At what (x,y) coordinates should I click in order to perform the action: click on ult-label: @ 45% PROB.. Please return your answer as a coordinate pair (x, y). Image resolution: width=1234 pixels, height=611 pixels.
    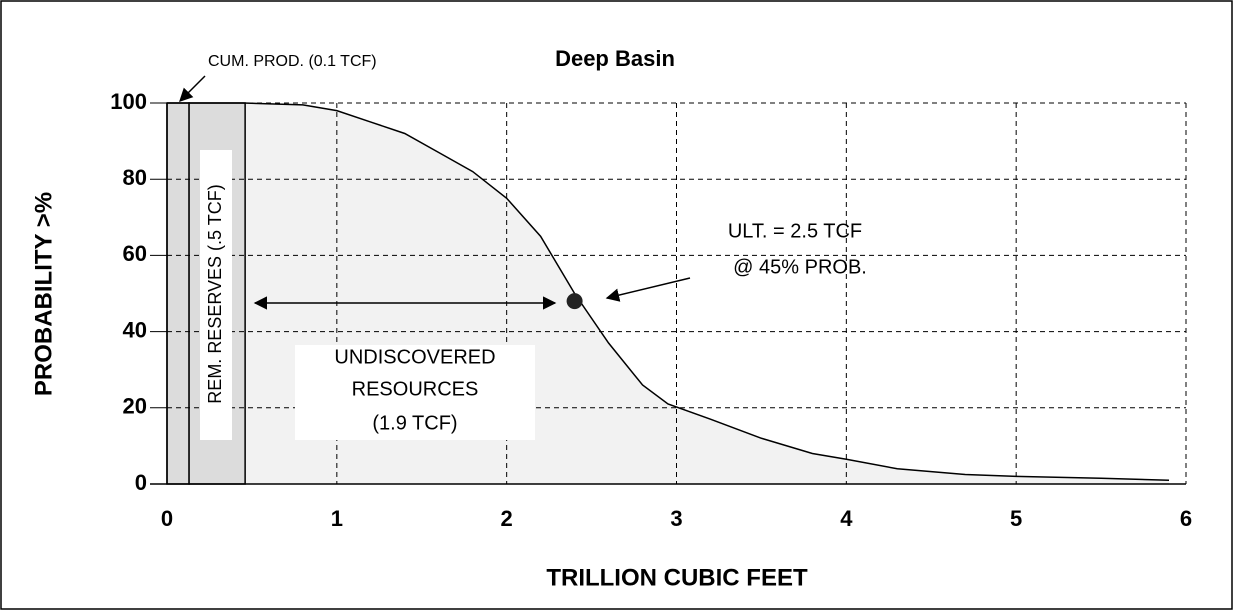
    Looking at the image, I should click on (800, 267).